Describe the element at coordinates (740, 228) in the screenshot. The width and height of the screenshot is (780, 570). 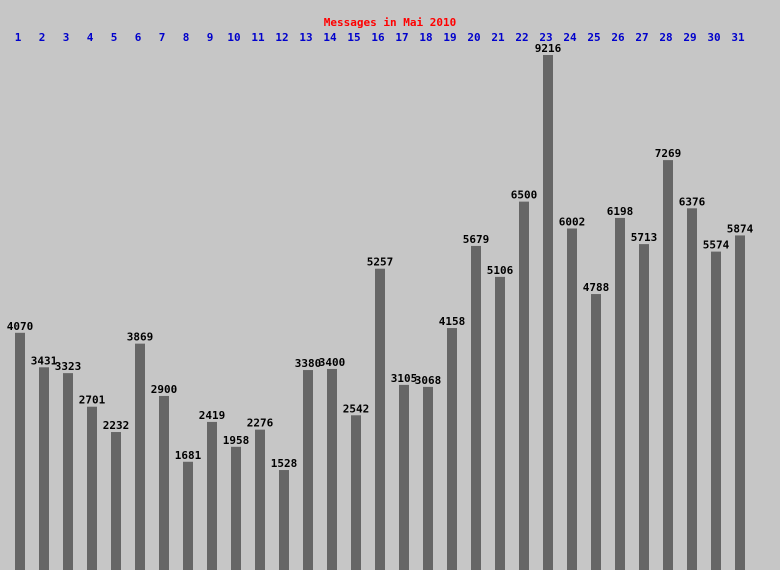
I see `value-label: 5874` at that location.